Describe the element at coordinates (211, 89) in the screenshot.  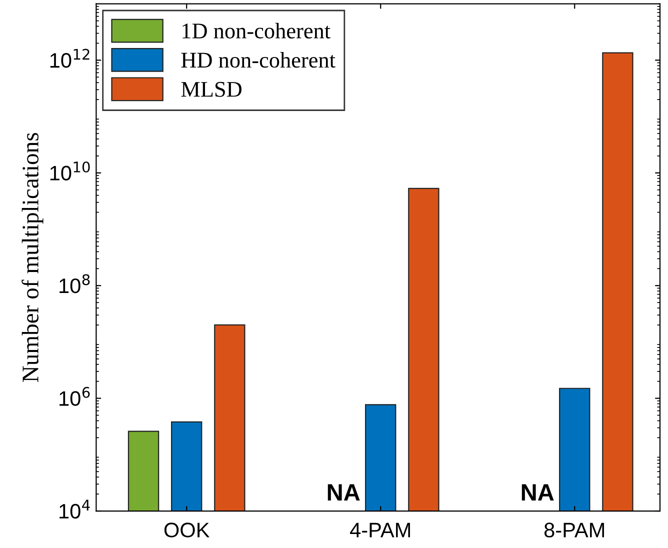
I see `legend-label: MLSD` at that location.